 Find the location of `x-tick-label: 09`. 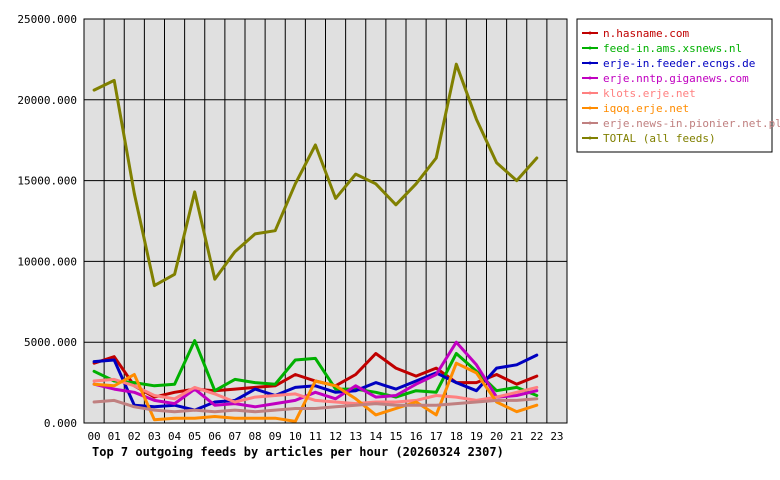

x-tick-label: 09 is located at coordinates (275, 436).